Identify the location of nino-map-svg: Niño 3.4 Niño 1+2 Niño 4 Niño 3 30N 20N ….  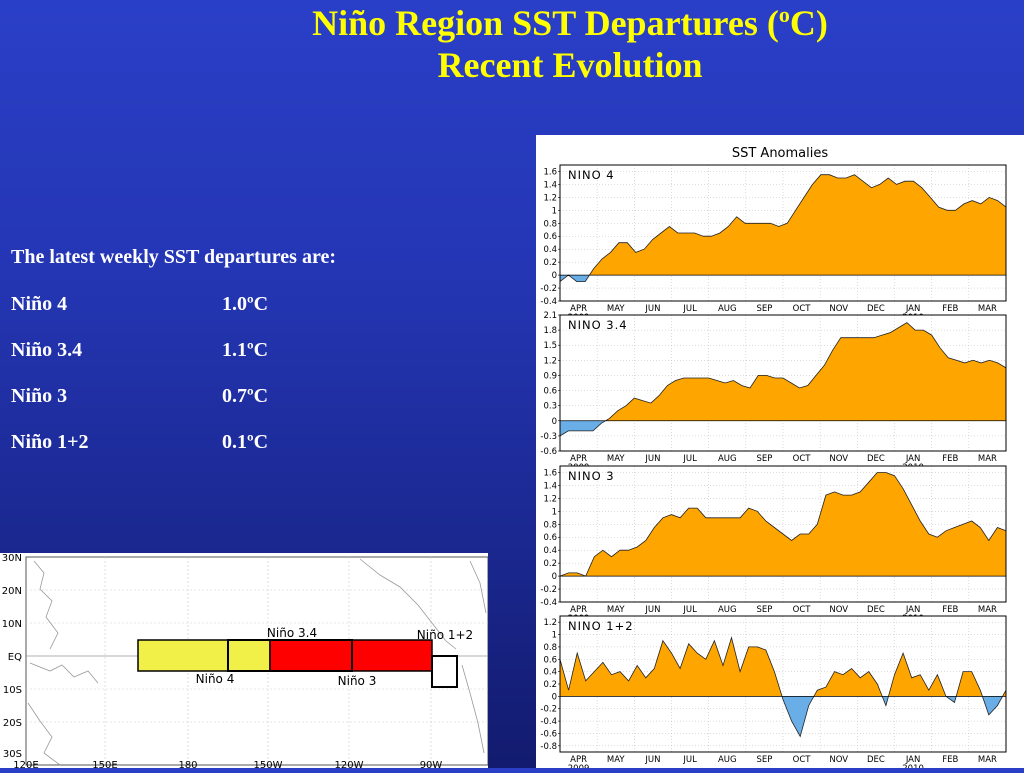
(245, 662).